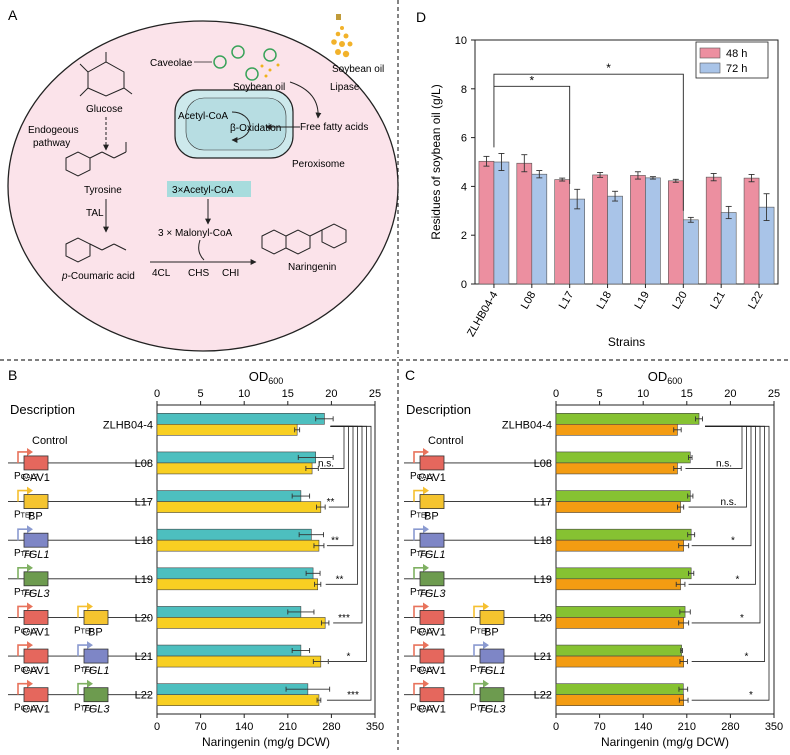 Image resolution: width=790 pixels, height=755 pixels. What do you see at coordinates (96, 710) in the screenshot?
I see `gene-label-tgl3: TGL3` at bounding box center [96, 710].